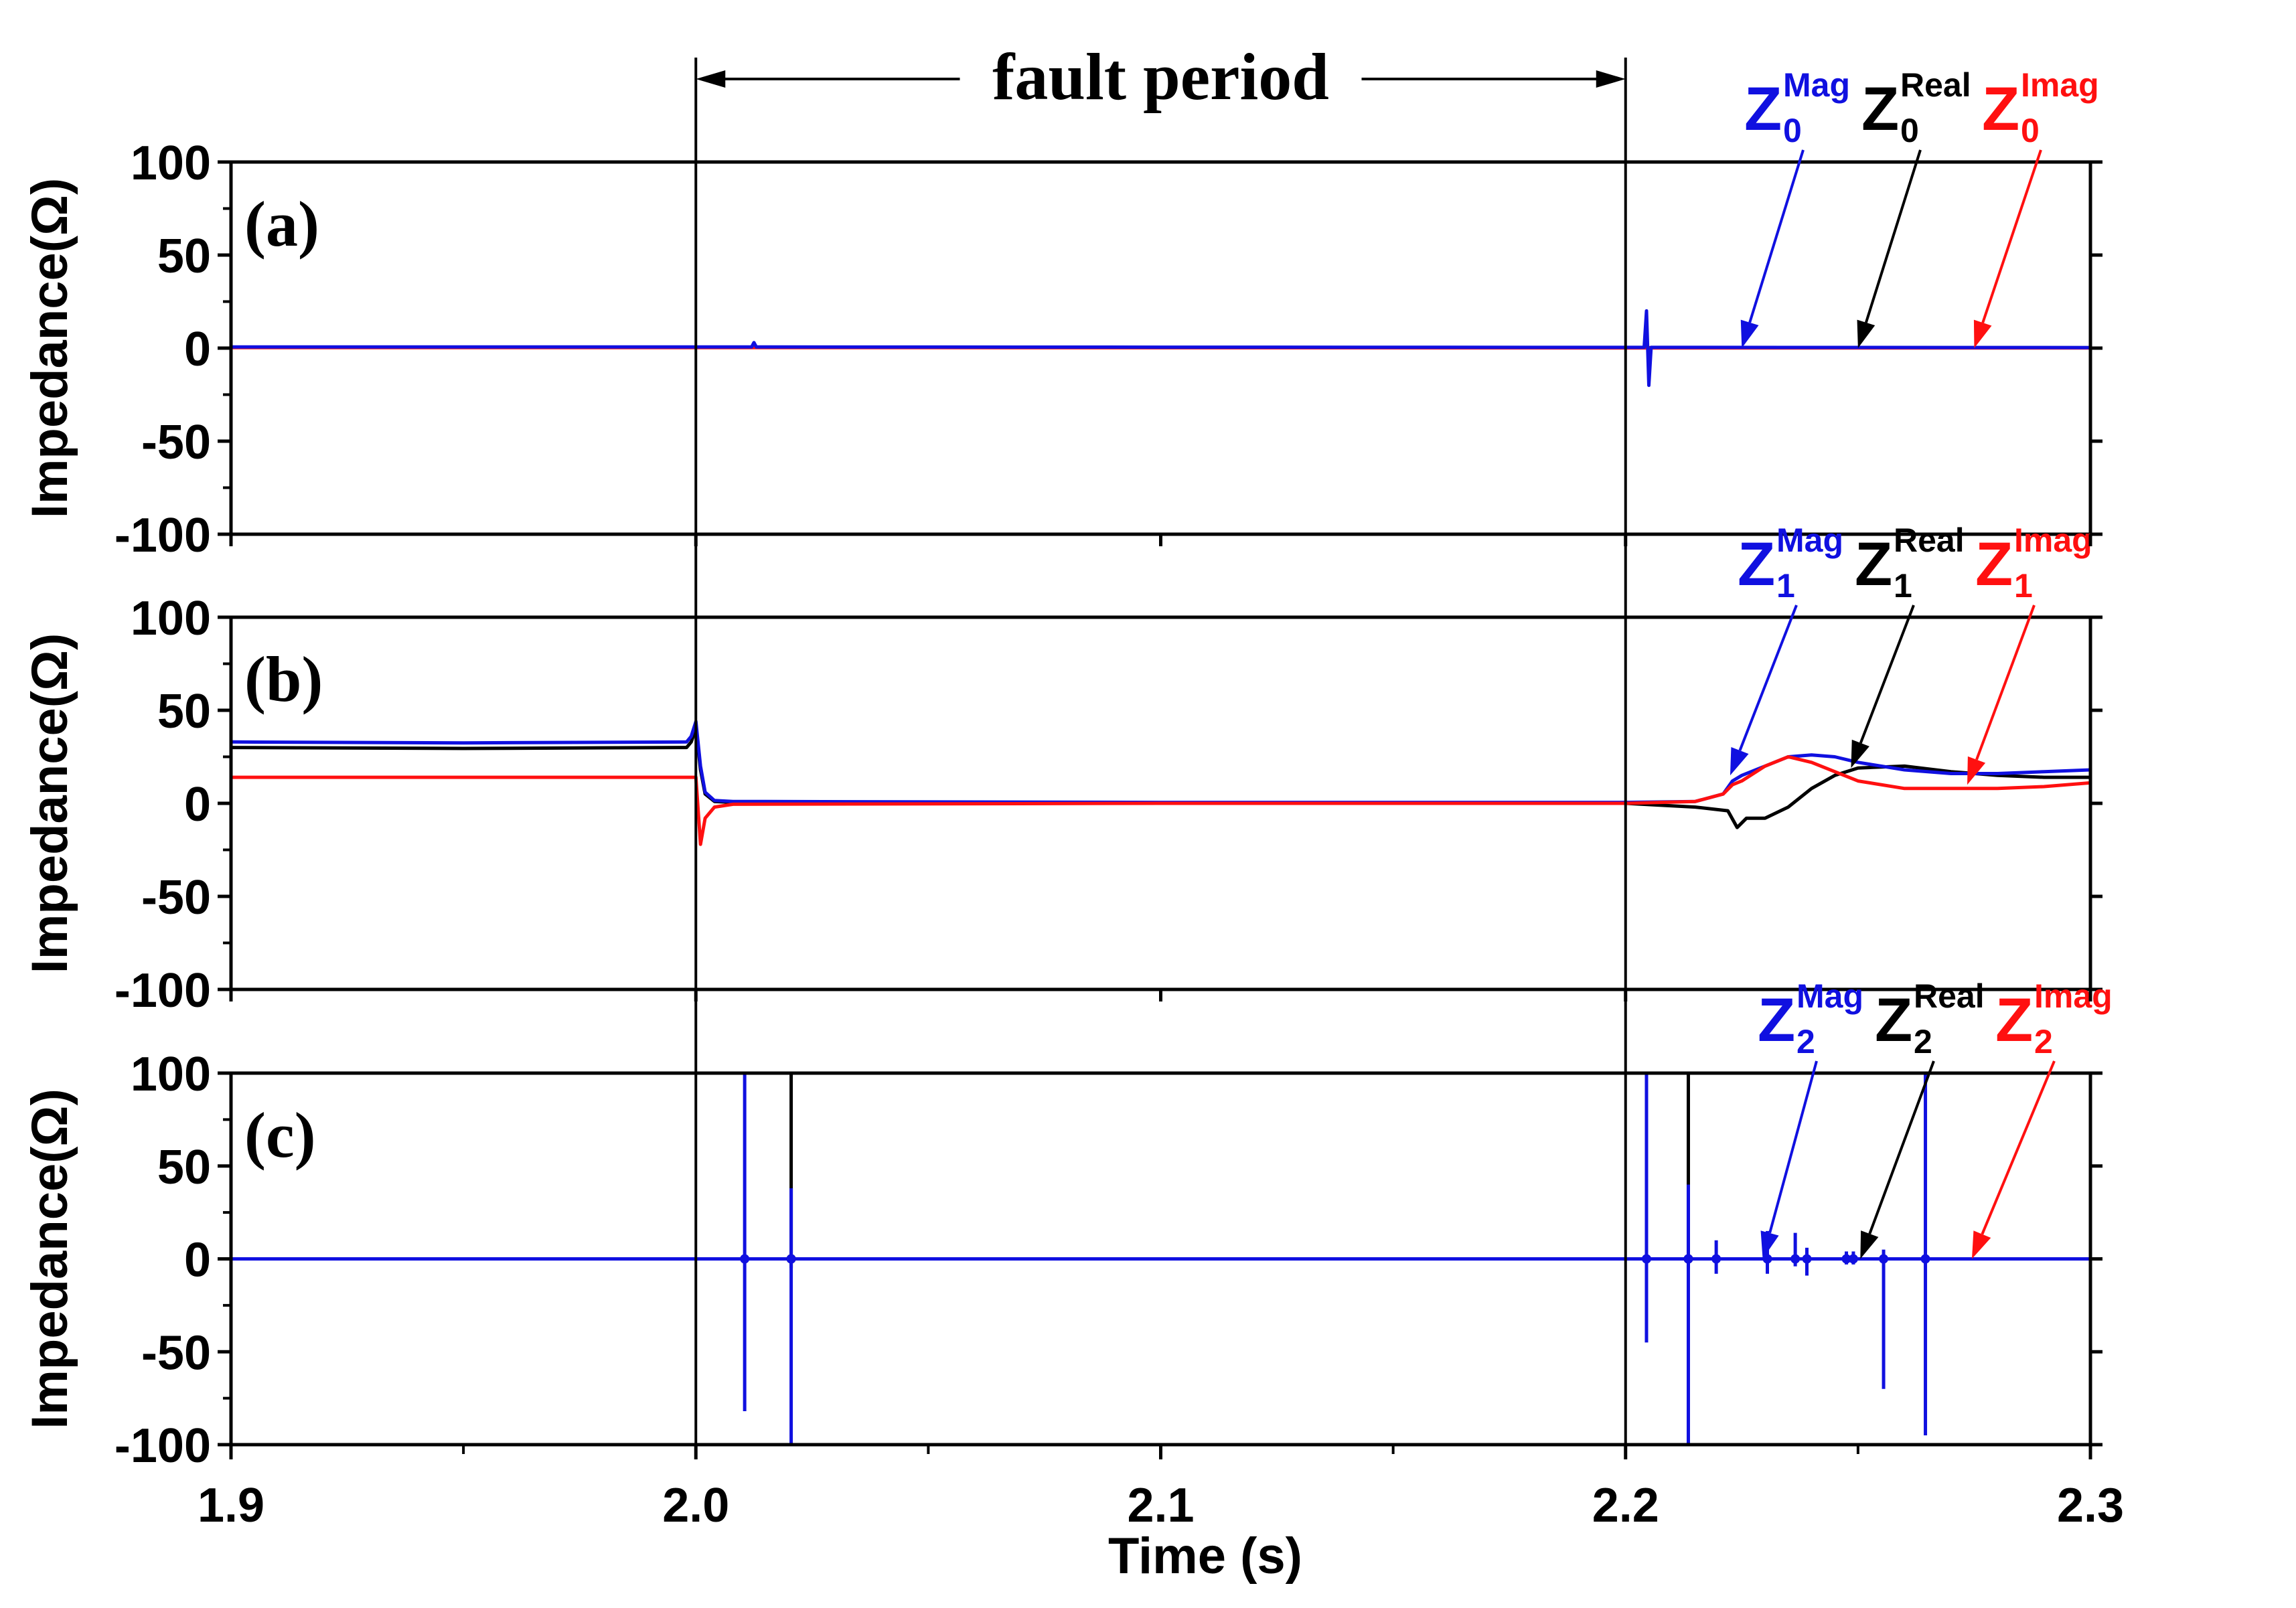 This screenshot has width=2296, height=1608. I want to click on series-label-imag: Z Imag 1, so click(2029, 653).